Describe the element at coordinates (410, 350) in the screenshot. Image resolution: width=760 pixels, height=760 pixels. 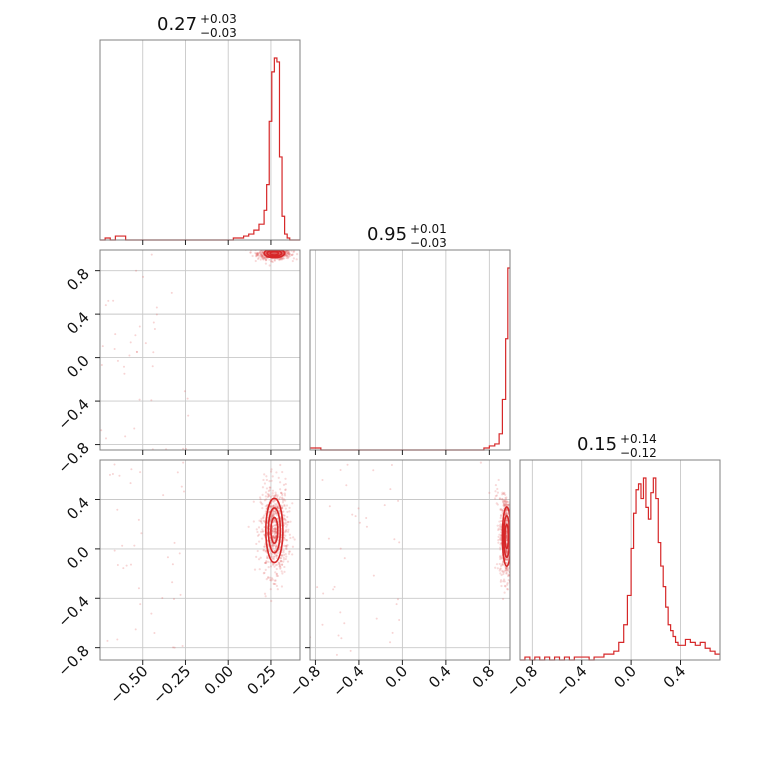
I see `axes-frame` at that location.